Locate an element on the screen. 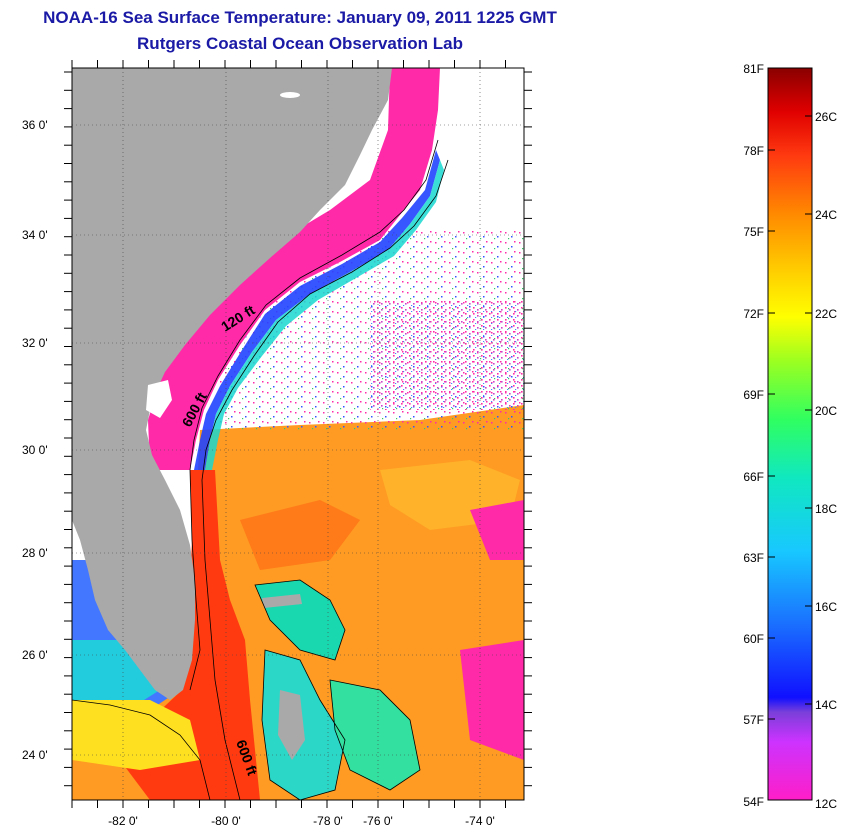  cold-patch-east is located at coordinates (497, 530).